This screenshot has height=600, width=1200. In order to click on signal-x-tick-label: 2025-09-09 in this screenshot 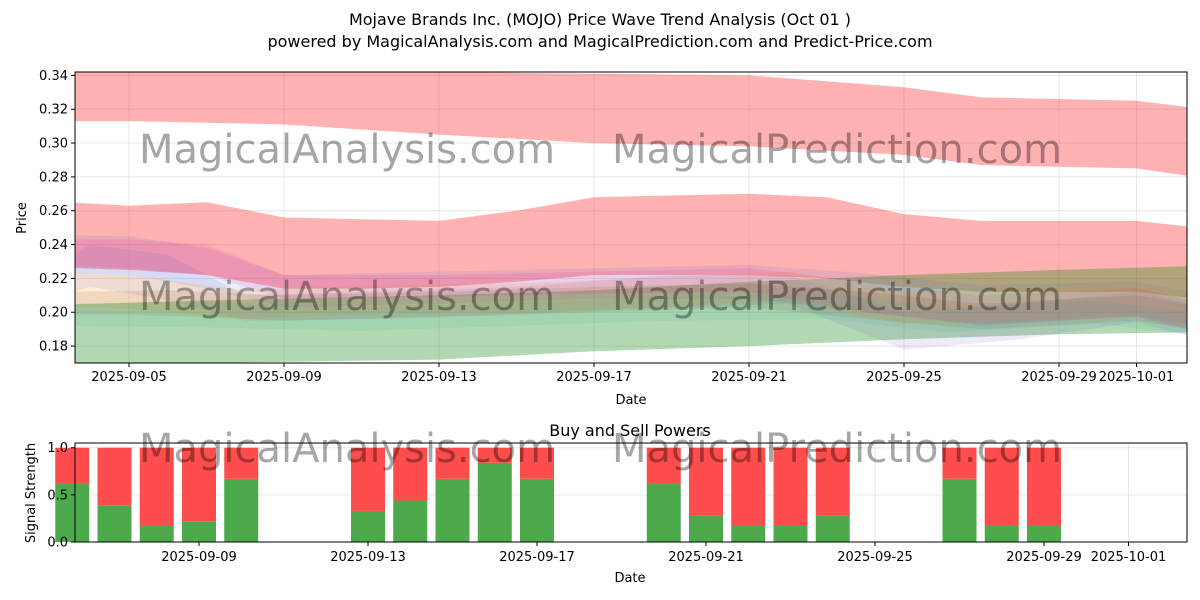, I will do `click(199, 557)`.